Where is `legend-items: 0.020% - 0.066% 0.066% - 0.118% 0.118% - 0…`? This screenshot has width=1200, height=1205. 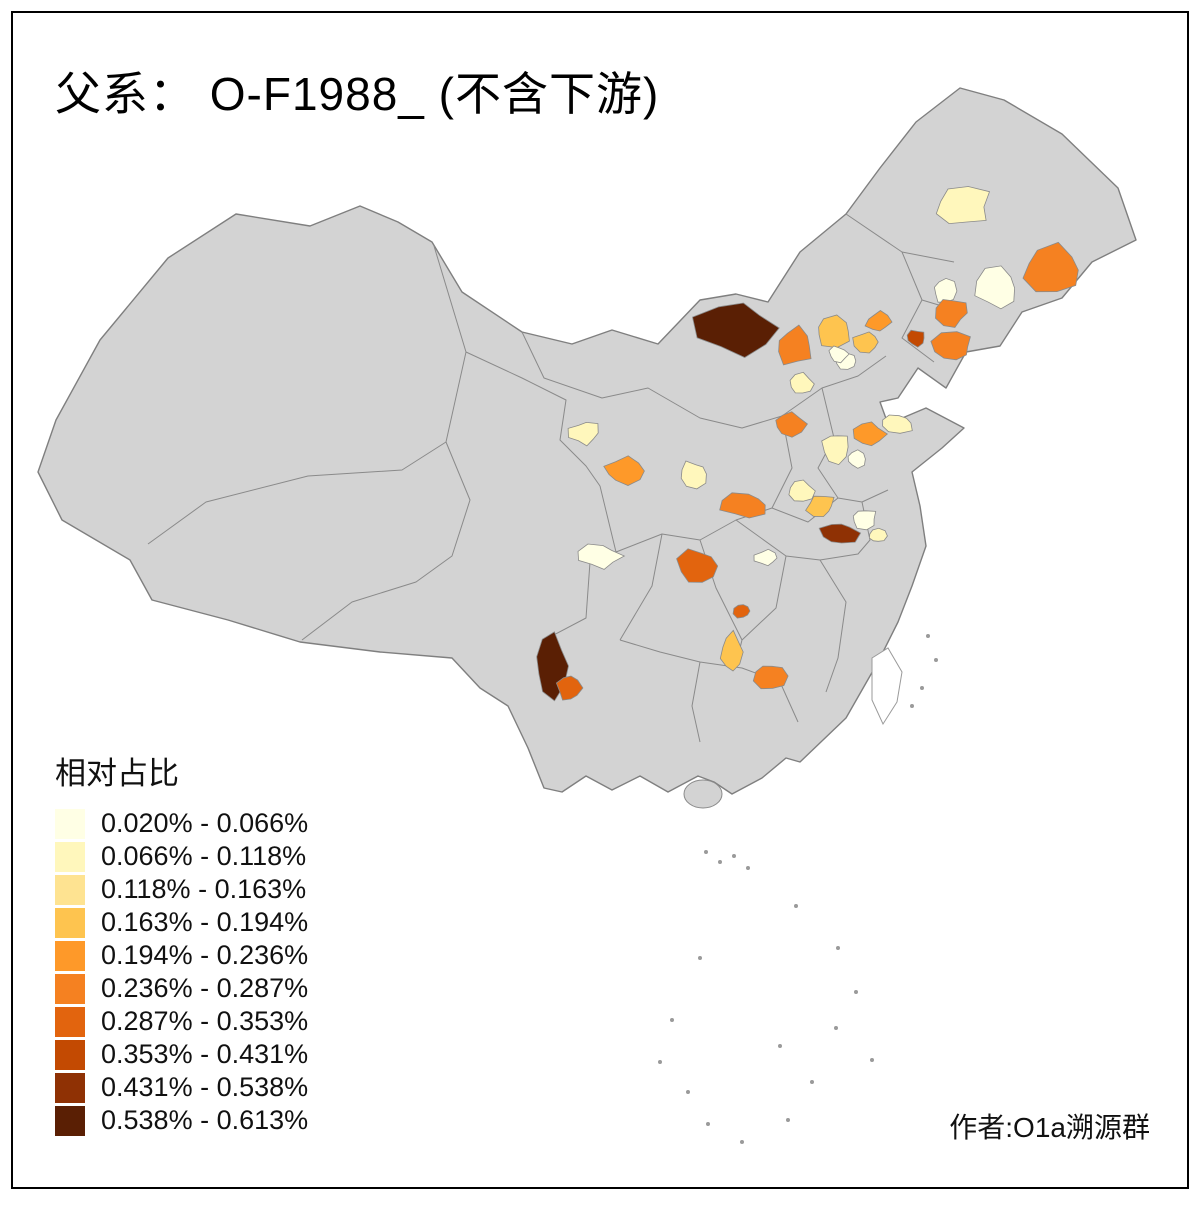 legend-items: 0.020% - 0.066% 0.066% - 0.118% 0.118% - 0… is located at coordinates (181, 972).